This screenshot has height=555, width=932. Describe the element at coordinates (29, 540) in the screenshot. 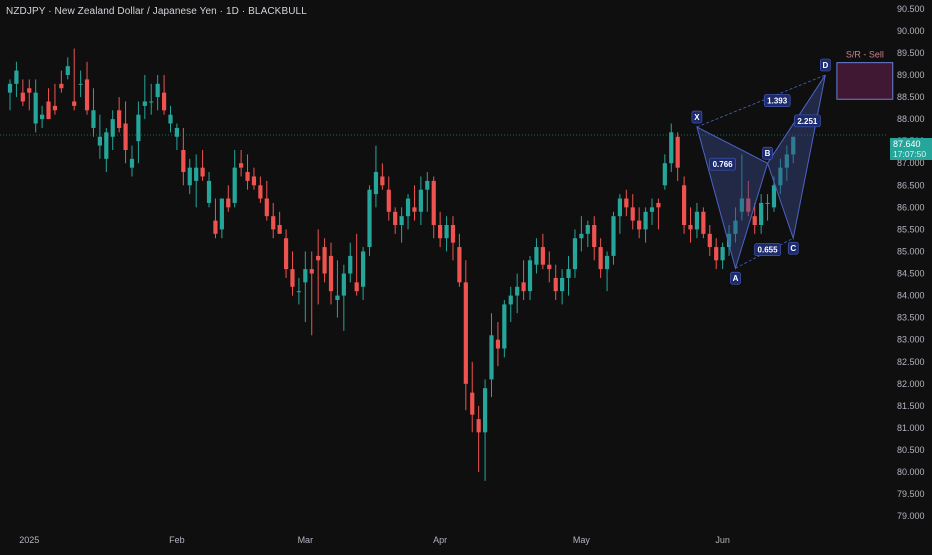

I see `time-tick-label: 2025` at that location.